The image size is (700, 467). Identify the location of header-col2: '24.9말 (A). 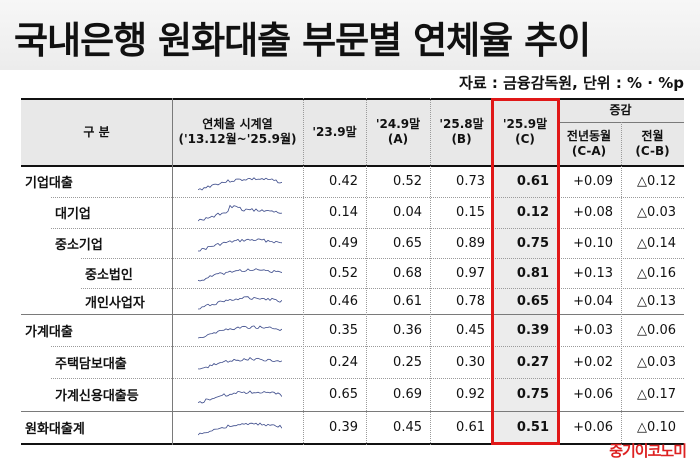
(398, 132).